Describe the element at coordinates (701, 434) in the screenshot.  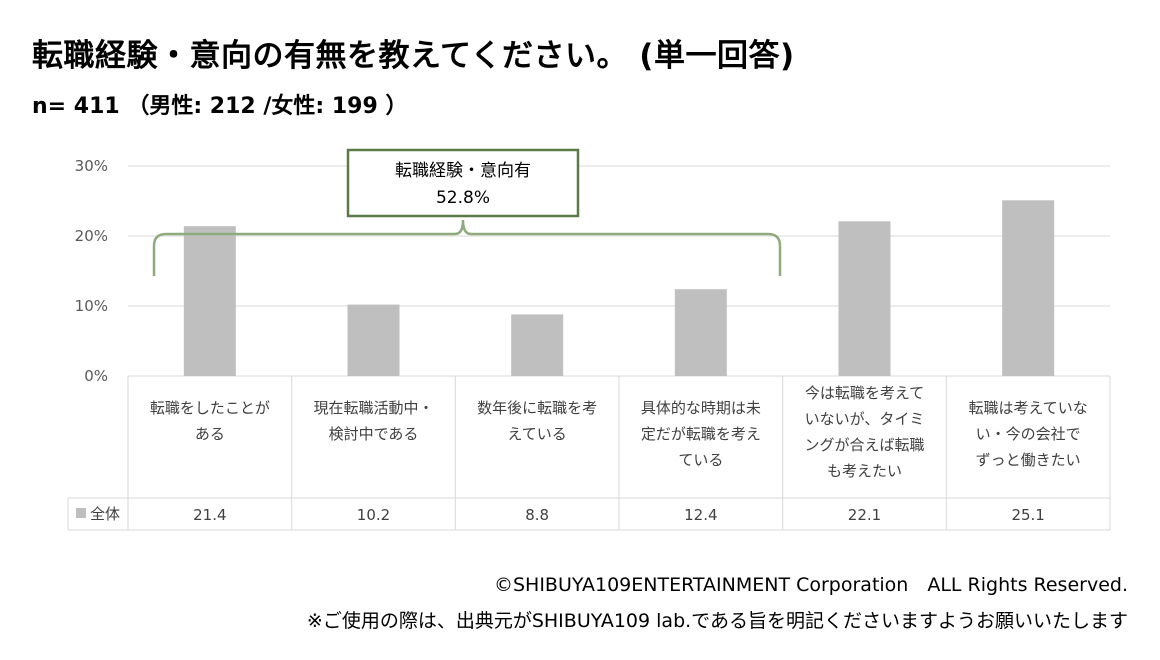
I see `category-label: 定だが転職を考え` at that location.